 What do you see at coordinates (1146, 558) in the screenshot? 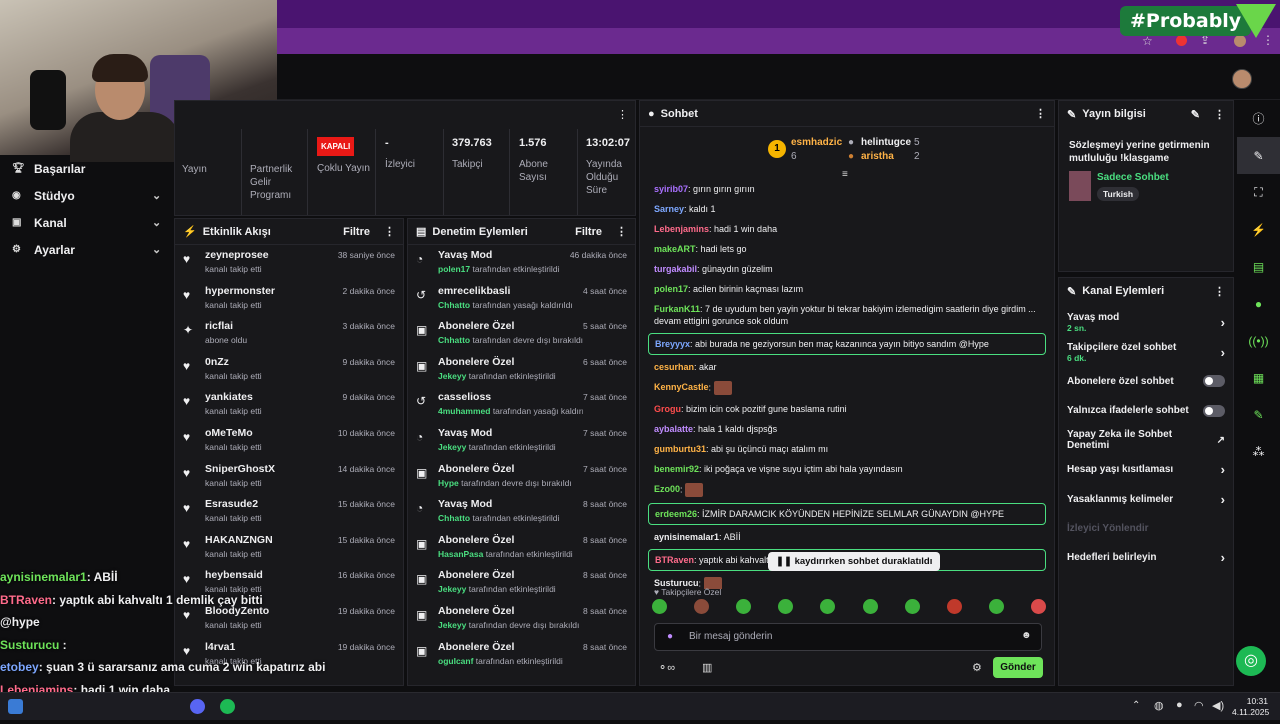
I see `channel-action-item: Hedefleri belirleyin ›` at bounding box center [1146, 558].